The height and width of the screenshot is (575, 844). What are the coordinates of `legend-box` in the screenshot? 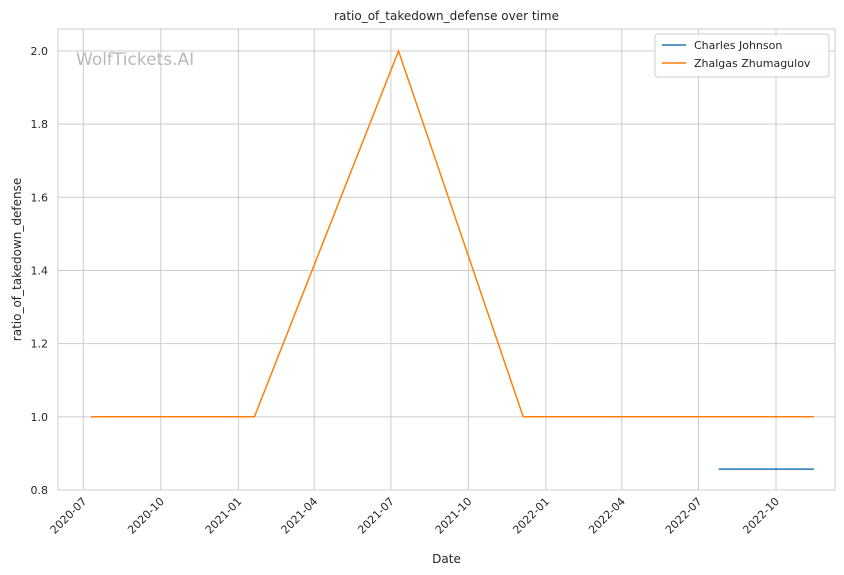 It's located at (742, 55).